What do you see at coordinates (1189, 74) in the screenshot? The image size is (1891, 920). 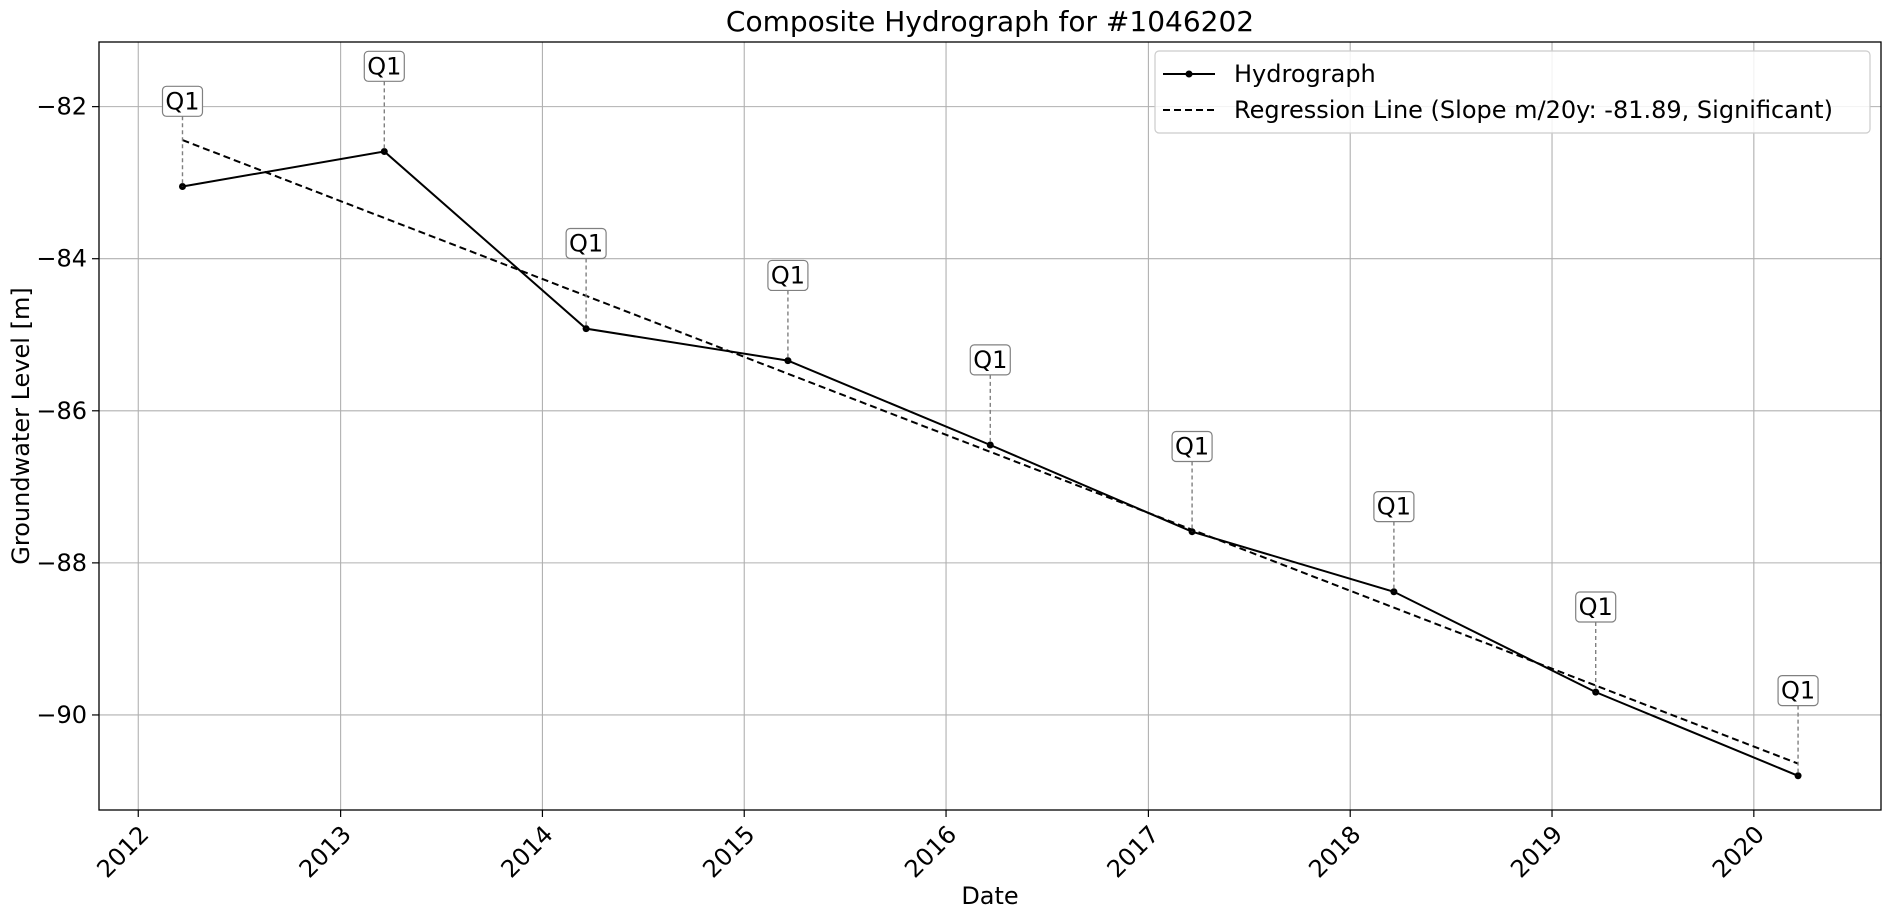 I see `legend-hydrograph-marker` at bounding box center [1189, 74].